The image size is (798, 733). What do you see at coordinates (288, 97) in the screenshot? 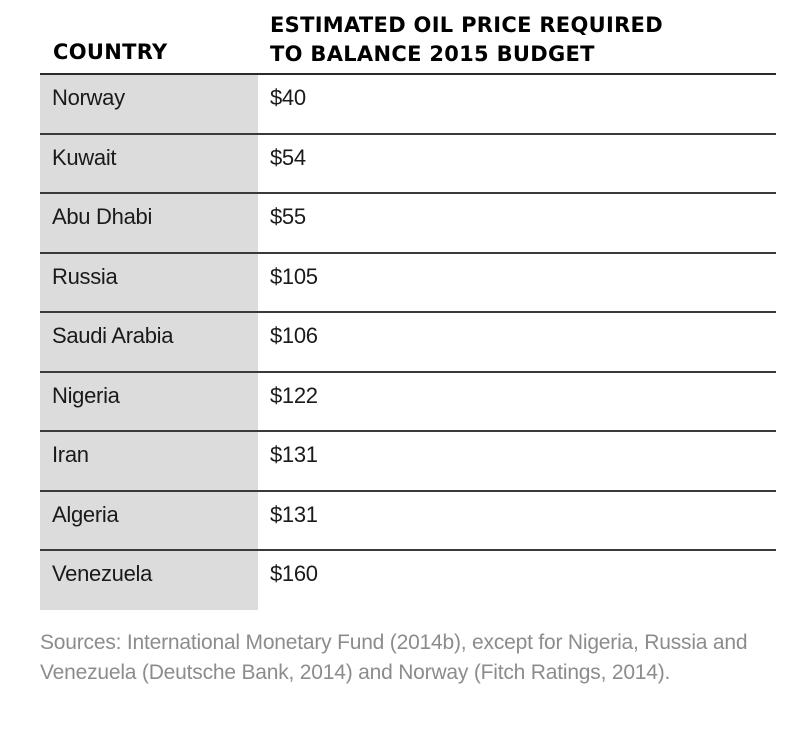
I see `price-cell: $40` at bounding box center [288, 97].